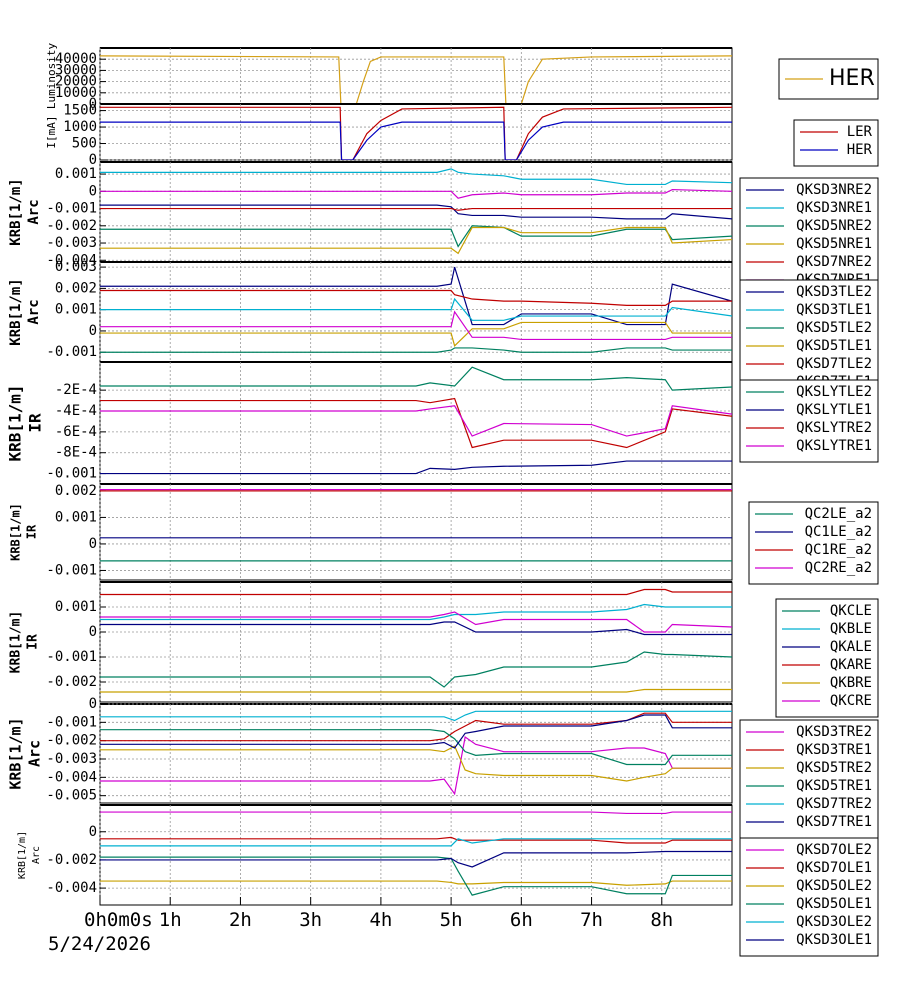 This screenshot has width=900, height=988. What do you see at coordinates (834, 244) in the screenshot?
I see `legend-label: QKSD5NRE1` at bounding box center [834, 244].